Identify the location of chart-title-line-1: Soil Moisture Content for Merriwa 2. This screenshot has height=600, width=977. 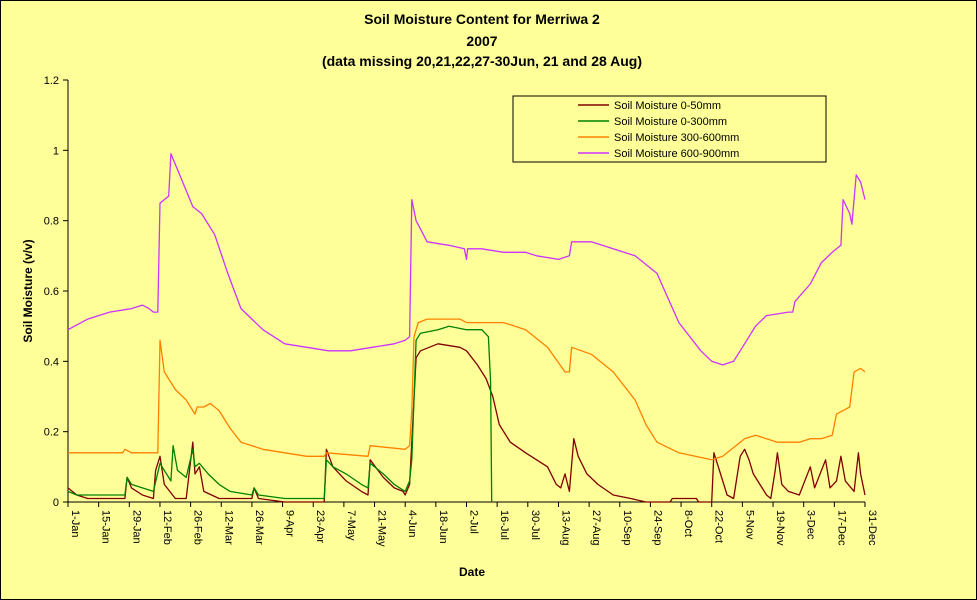
(482, 19).